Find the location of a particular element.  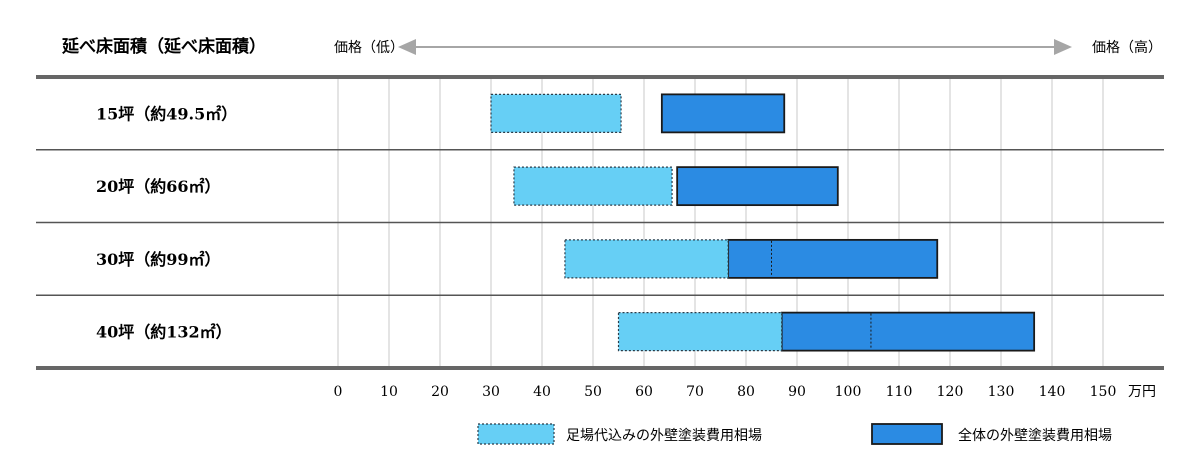

x-tick-label-150: 150 is located at coordinates (1103, 392).